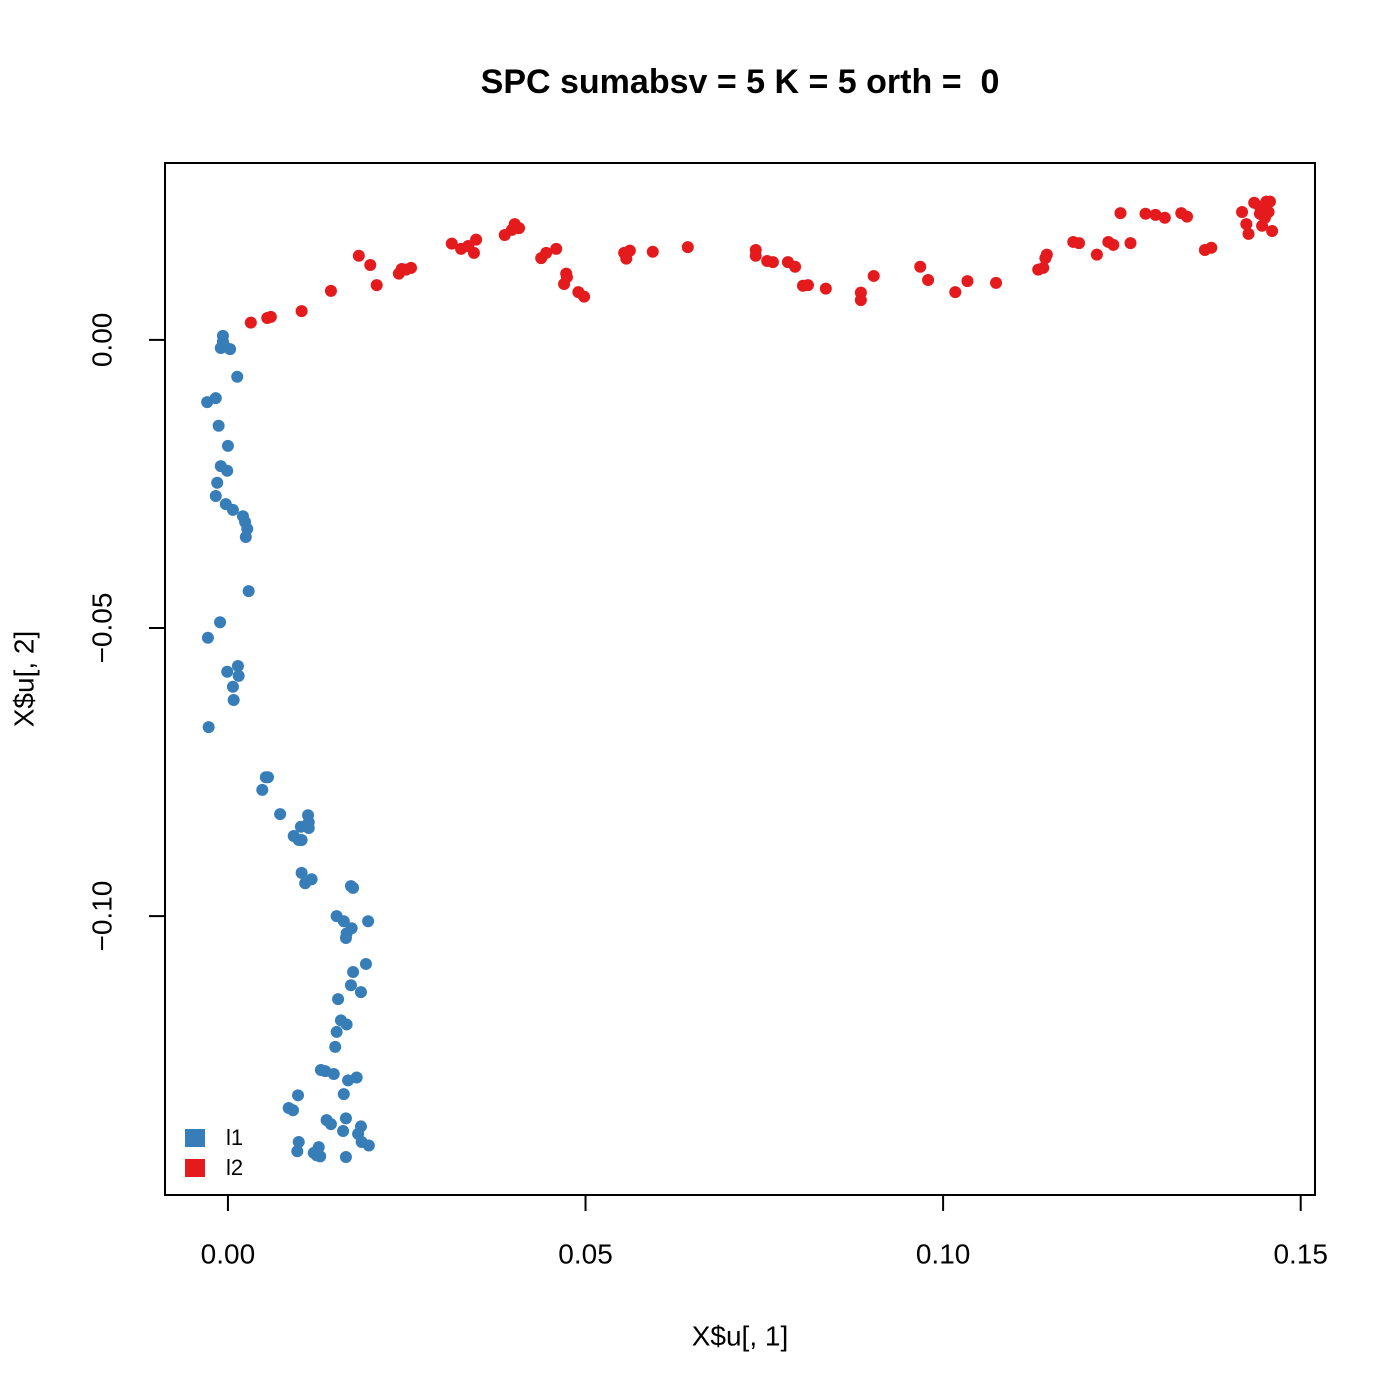 Image resolution: width=1400 pixels, height=1400 pixels. Describe the element at coordinates (234, 1167) in the screenshot. I see `legend-label: l2` at that location.